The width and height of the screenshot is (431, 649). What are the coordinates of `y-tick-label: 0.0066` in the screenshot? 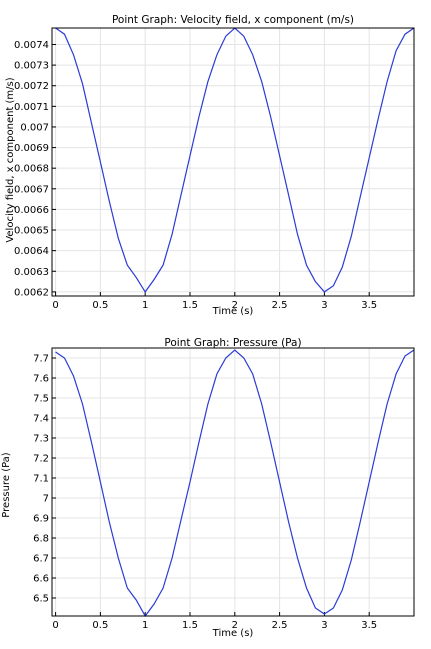 It's located at (31, 210).